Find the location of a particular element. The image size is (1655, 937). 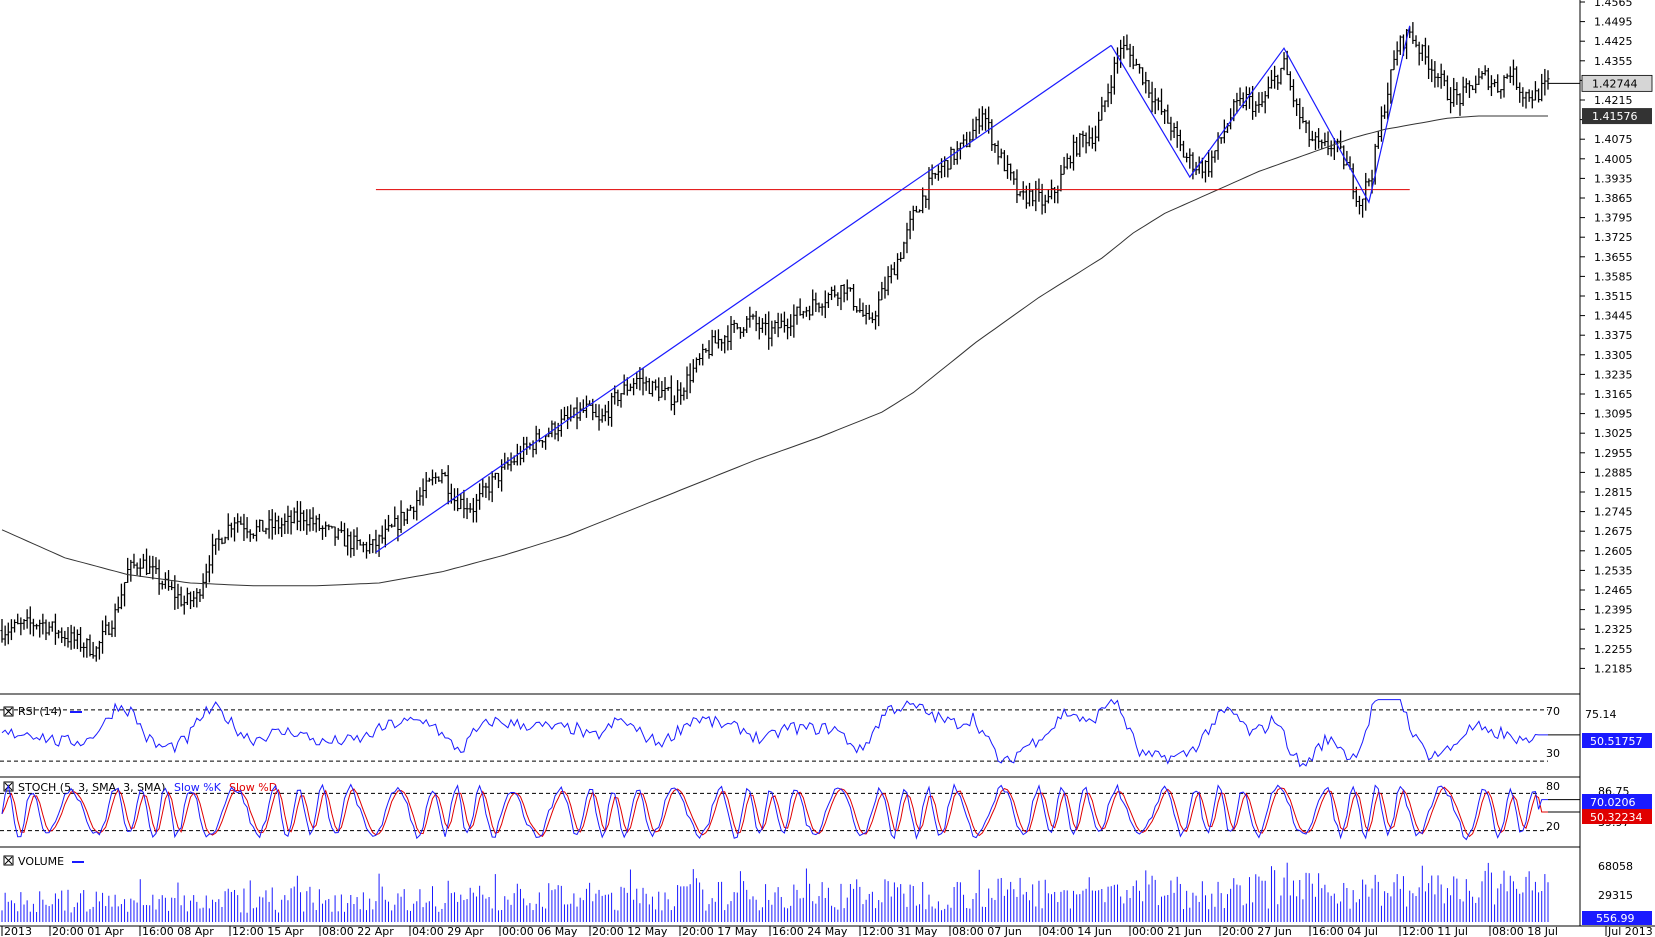

time-label: 08:00 18 Jul is located at coordinates (1525, 931).